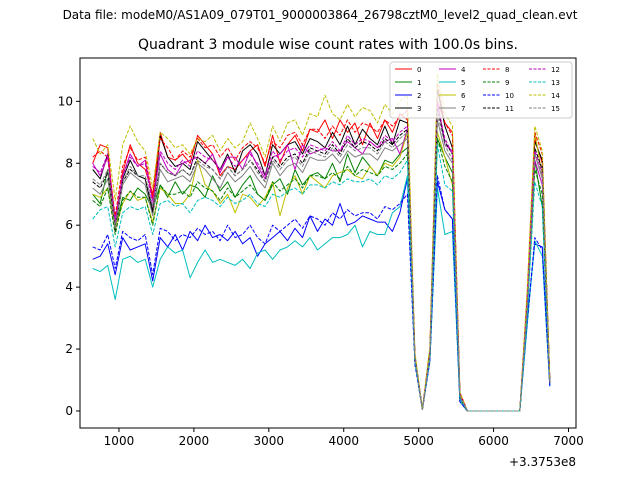  Describe the element at coordinates (69, 287) in the screenshot. I see `y-tick-label: 4` at that location.